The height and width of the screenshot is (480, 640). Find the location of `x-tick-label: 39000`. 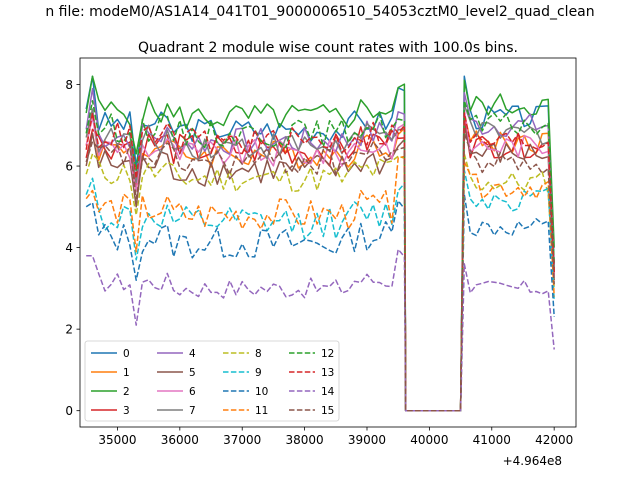

x-tick-label: 39000 is located at coordinates (367, 440).